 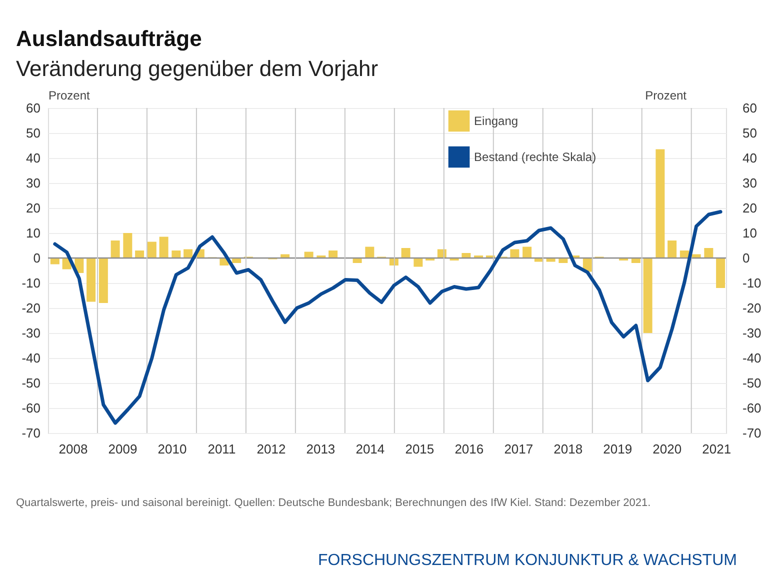 What do you see at coordinates (752, 358) in the screenshot?
I see `y2-tick-label: -40` at bounding box center [752, 358].